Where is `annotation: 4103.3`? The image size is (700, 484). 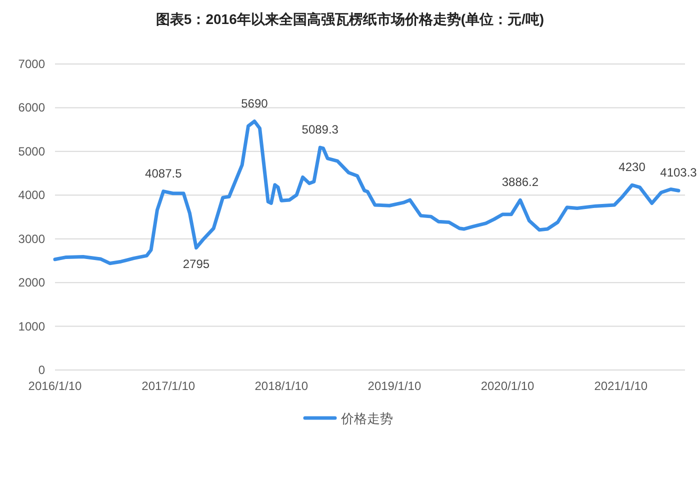 annotation: 4103.3 is located at coordinates (679, 173).